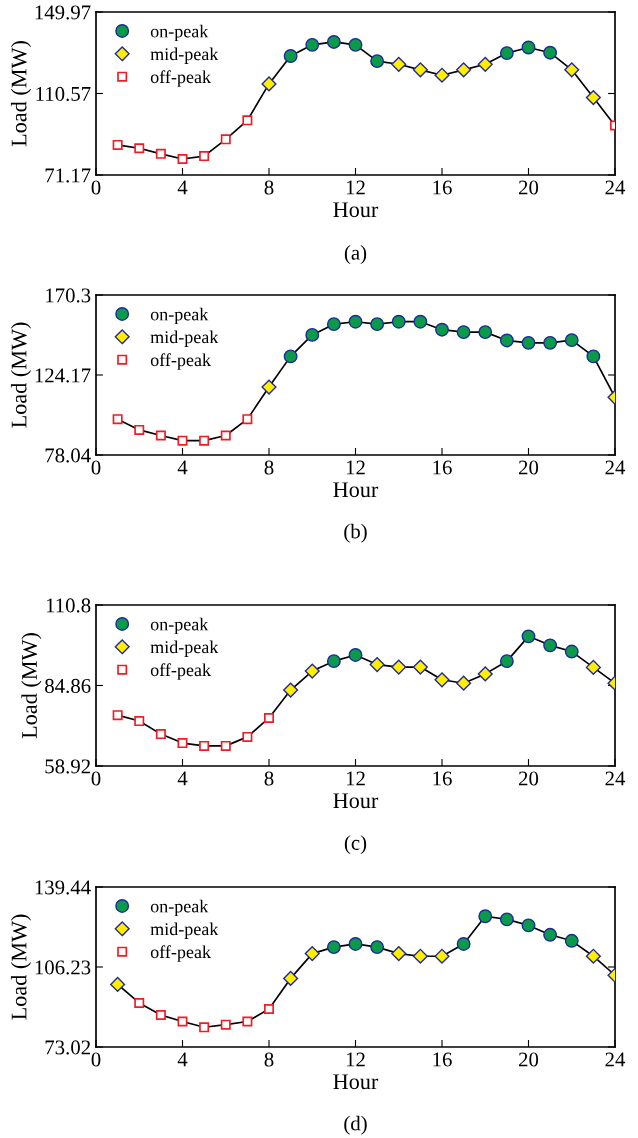 The height and width of the screenshot is (1138, 638). What do you see at coordinates (63, 887) in the screenshot?
I see `y-tick-label: 139.44` at bounding box center [63, 887].